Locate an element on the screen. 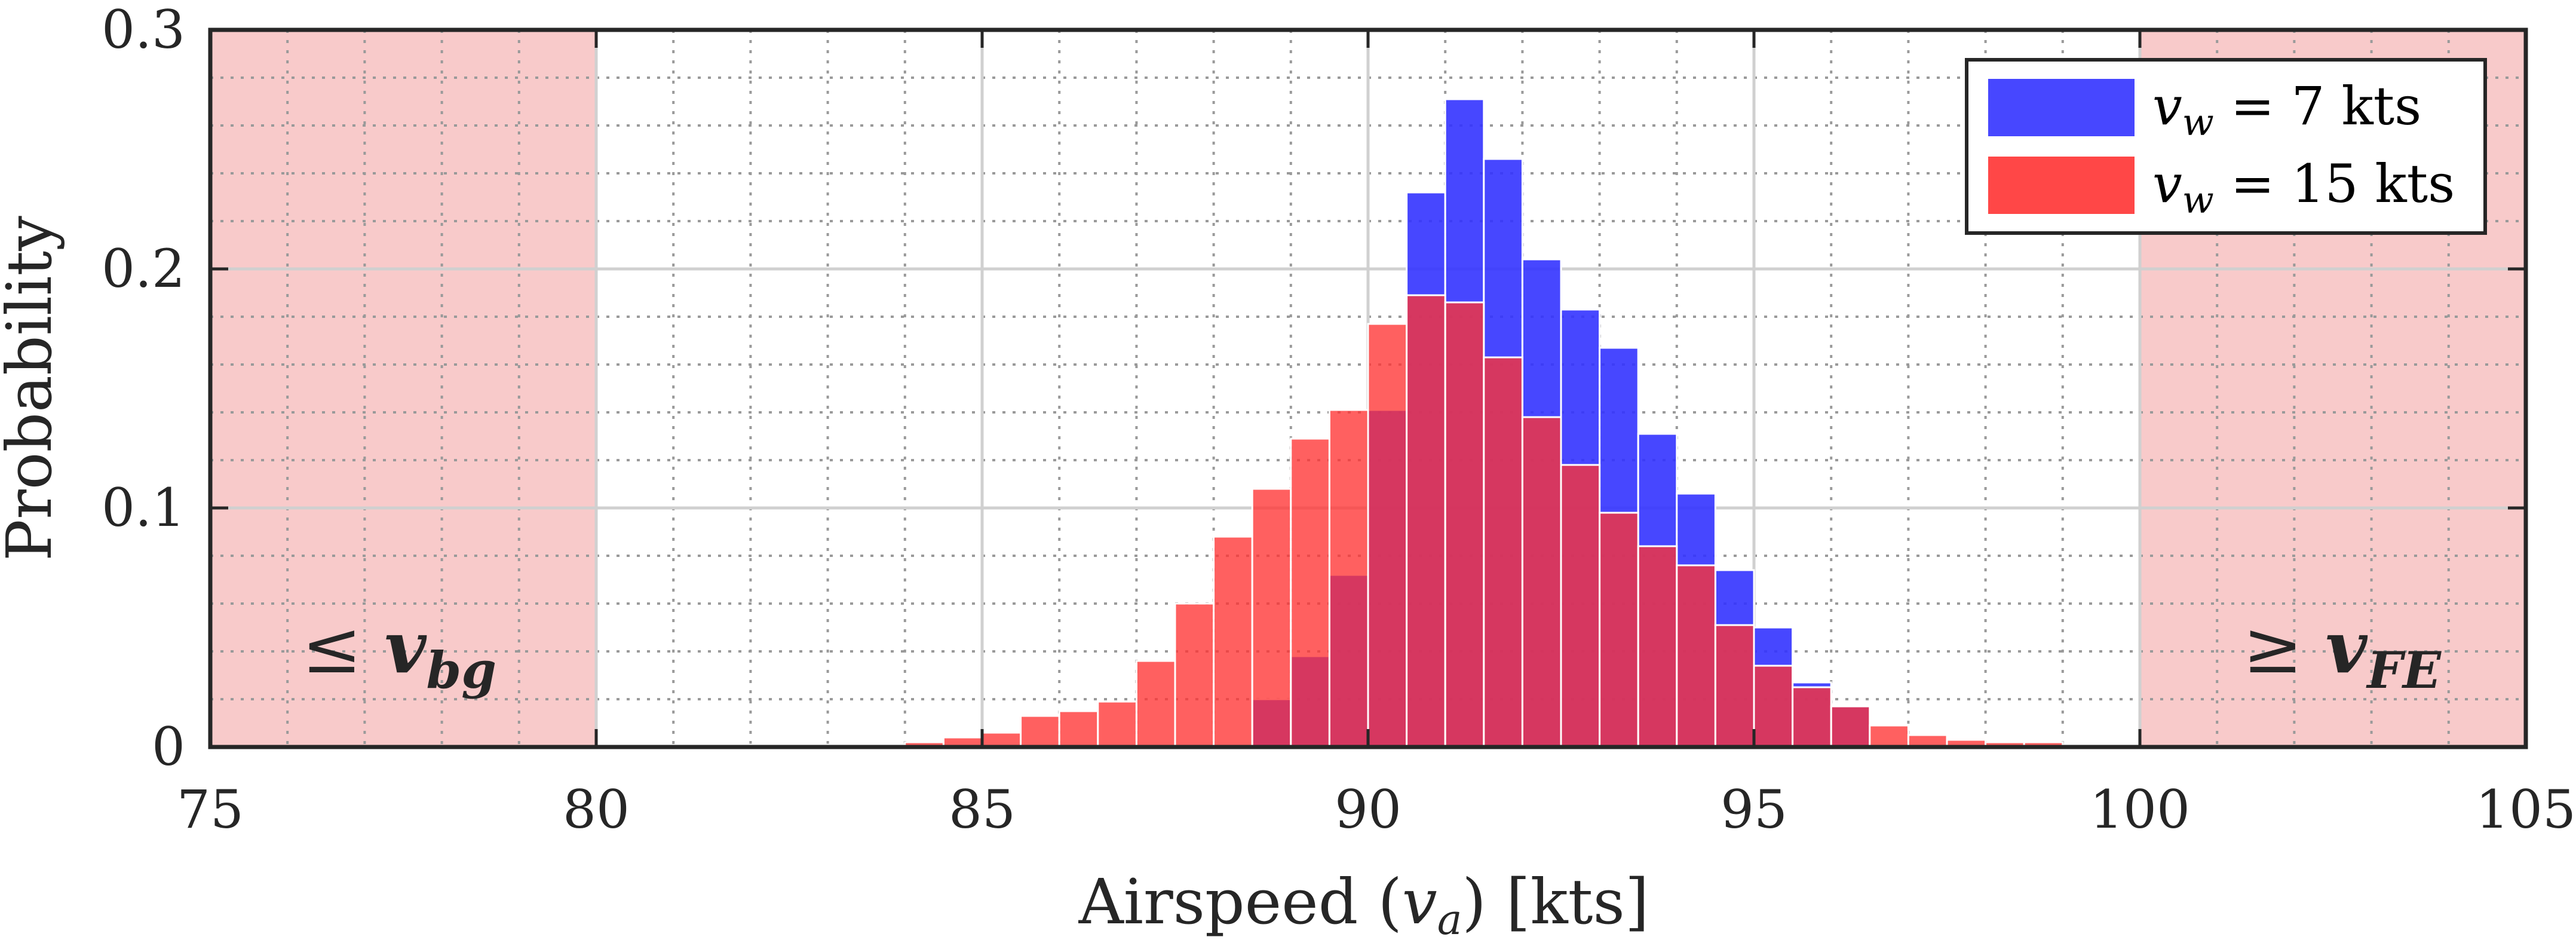  region-label-1: ≥ vFE is located at coordinates (2342, 652).